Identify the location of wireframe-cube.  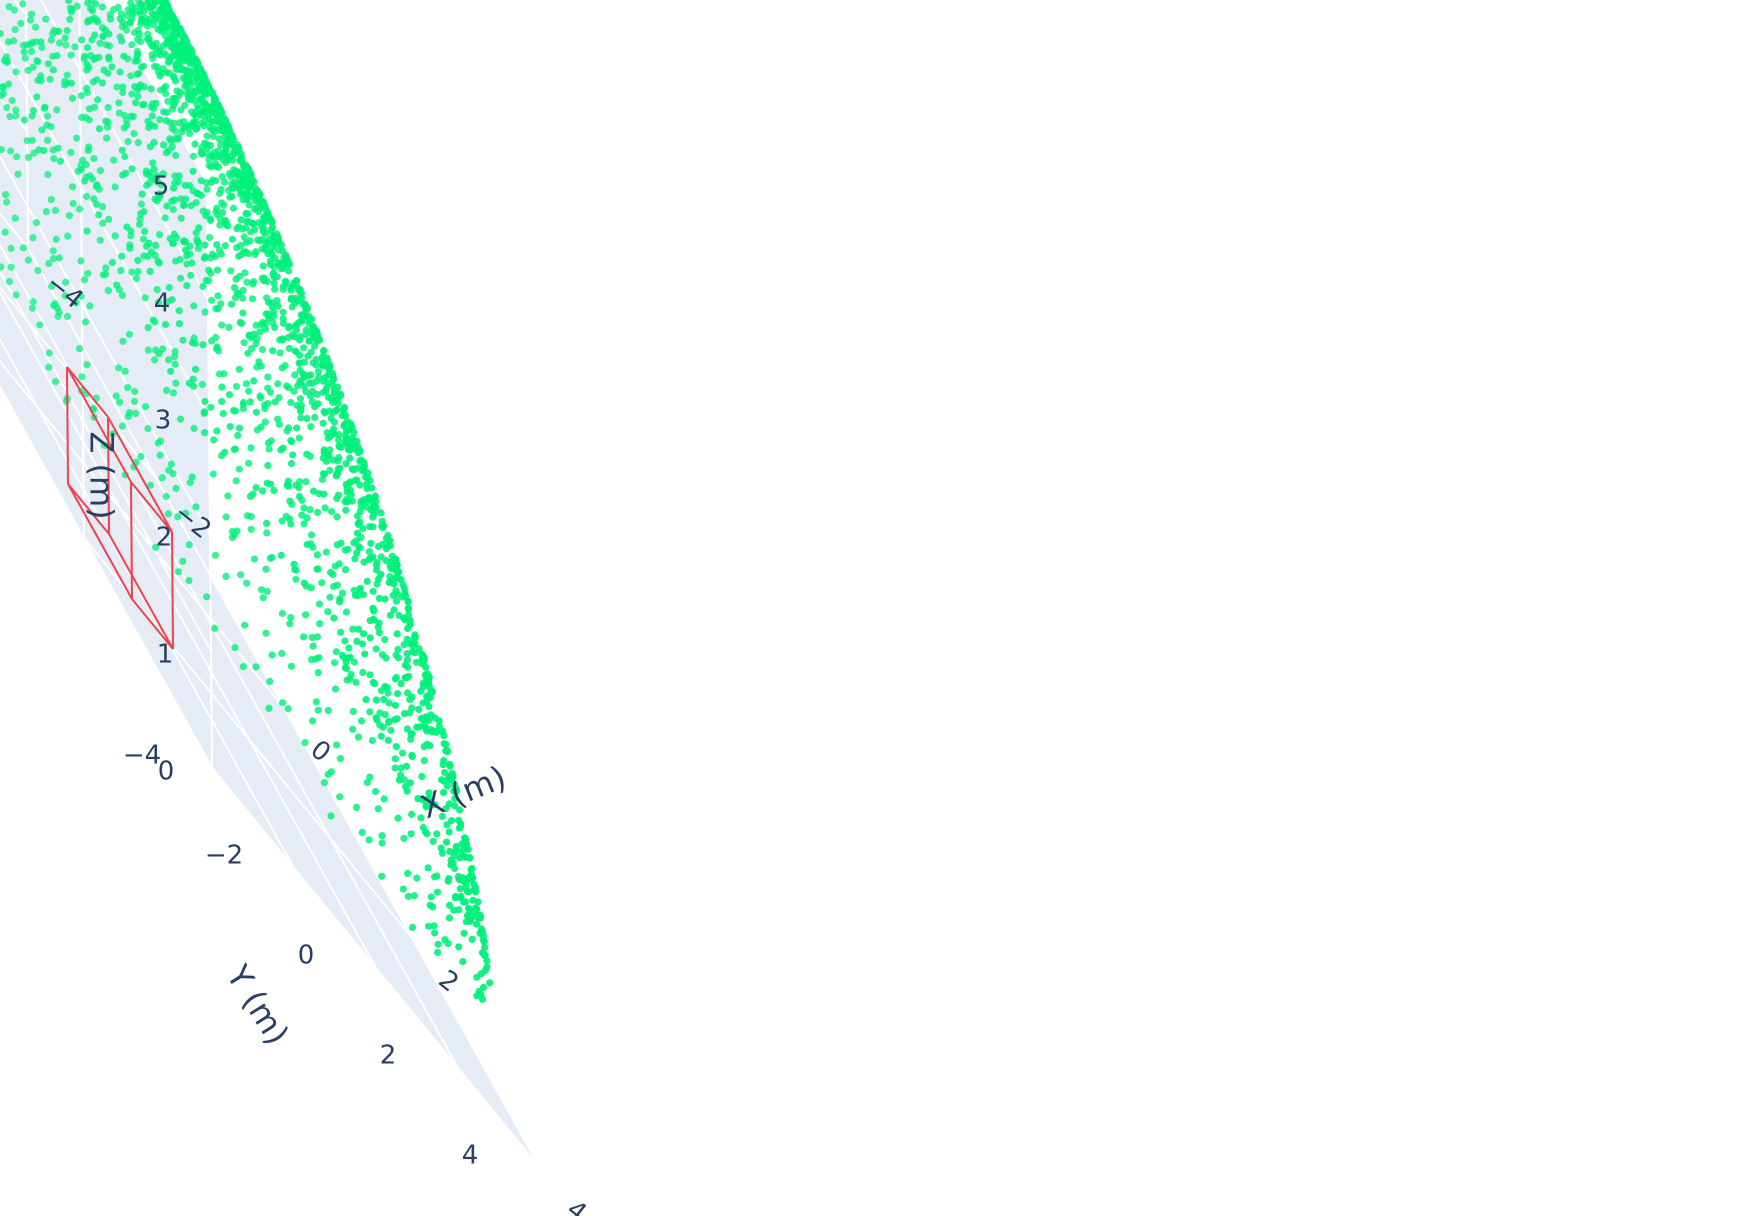
(120, 508).